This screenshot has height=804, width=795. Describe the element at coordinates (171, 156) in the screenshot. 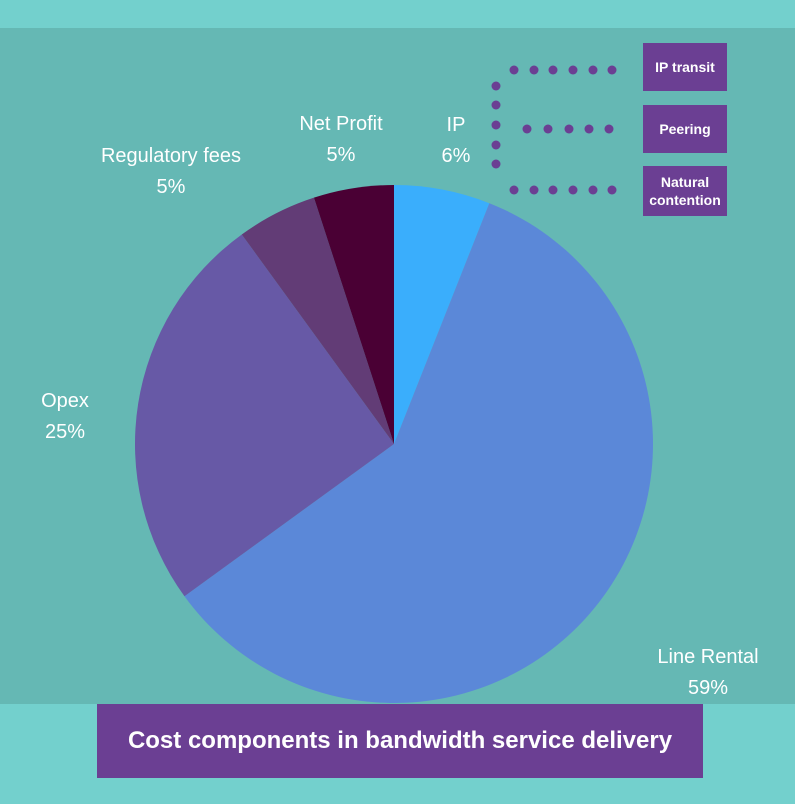

I see `slice-label-regulatory-fees-name: Regulatory fees` at that location.